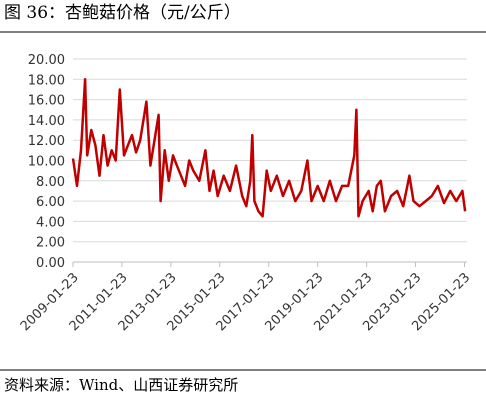  What do you see at coordinates (46, 162) in the screenshot?
I see `y-tick-label: 10.00` at bounding box center [46, 162].